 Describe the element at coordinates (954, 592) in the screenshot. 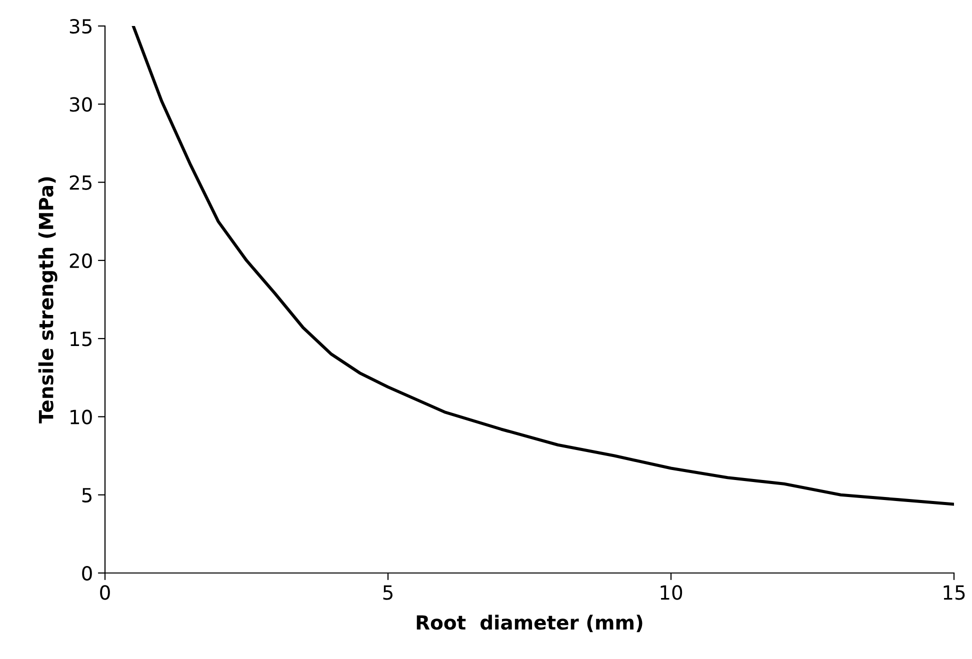

I see `x-tick-label: 15` at that location.